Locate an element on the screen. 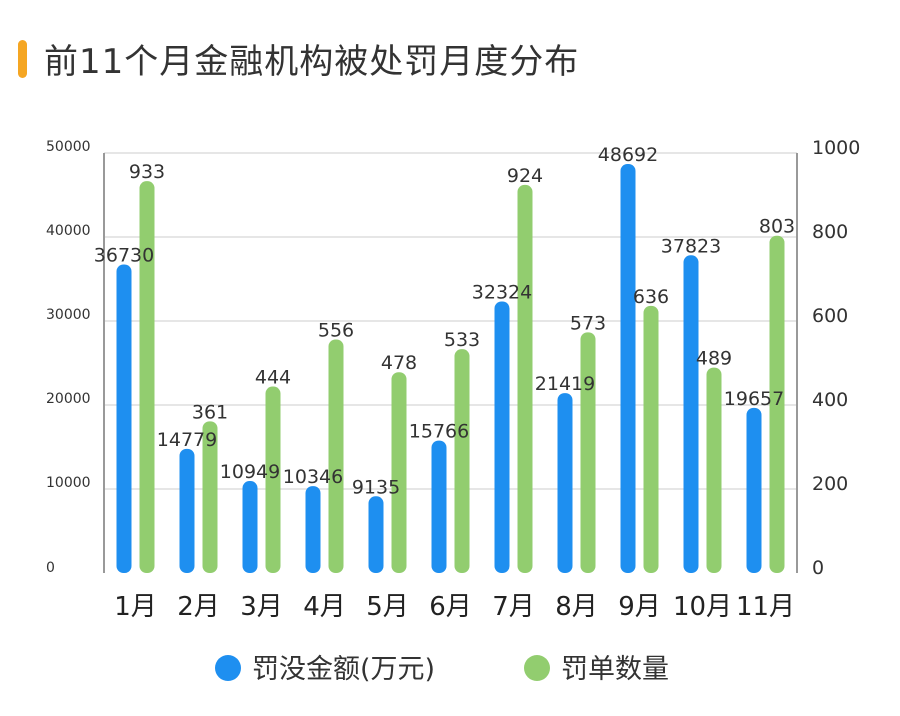 Image resolution: width=900 pixels, height=716 pixels. legend-count-icon is located at coordinates (537, 668).